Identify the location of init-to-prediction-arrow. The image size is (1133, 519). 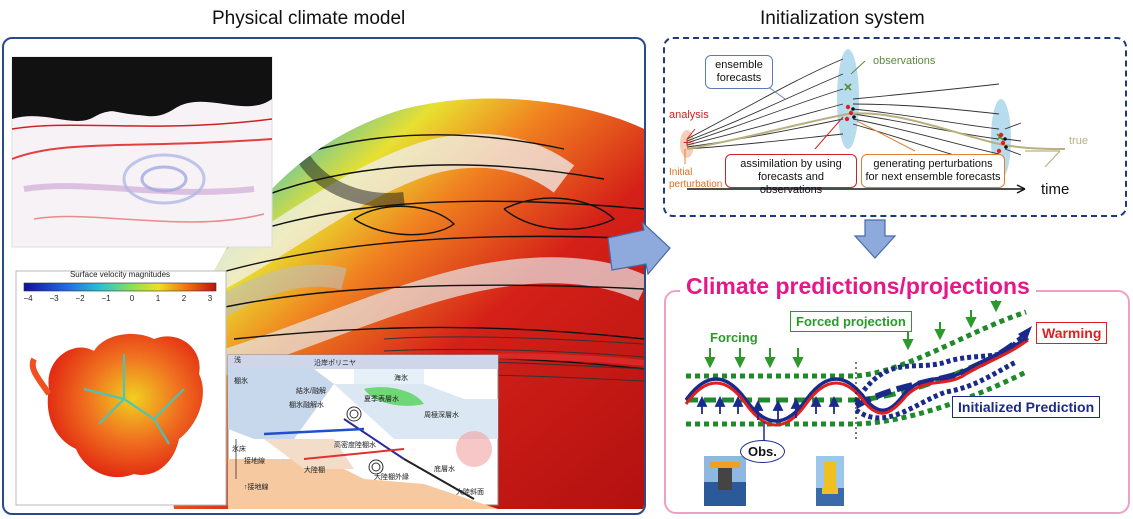
(875, 239).